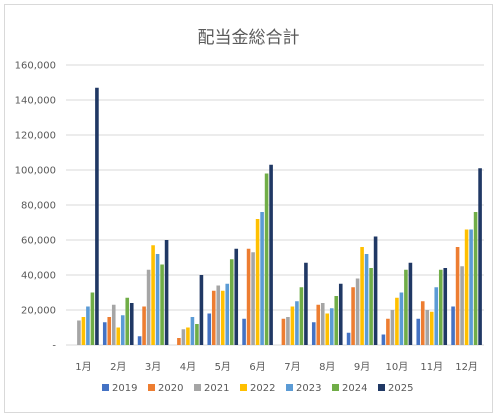 This screenshot has width=499, height=419. Describe the element at coordinates (381, 387) in the screenshot. I see `legend-swatch-2025` at that location.